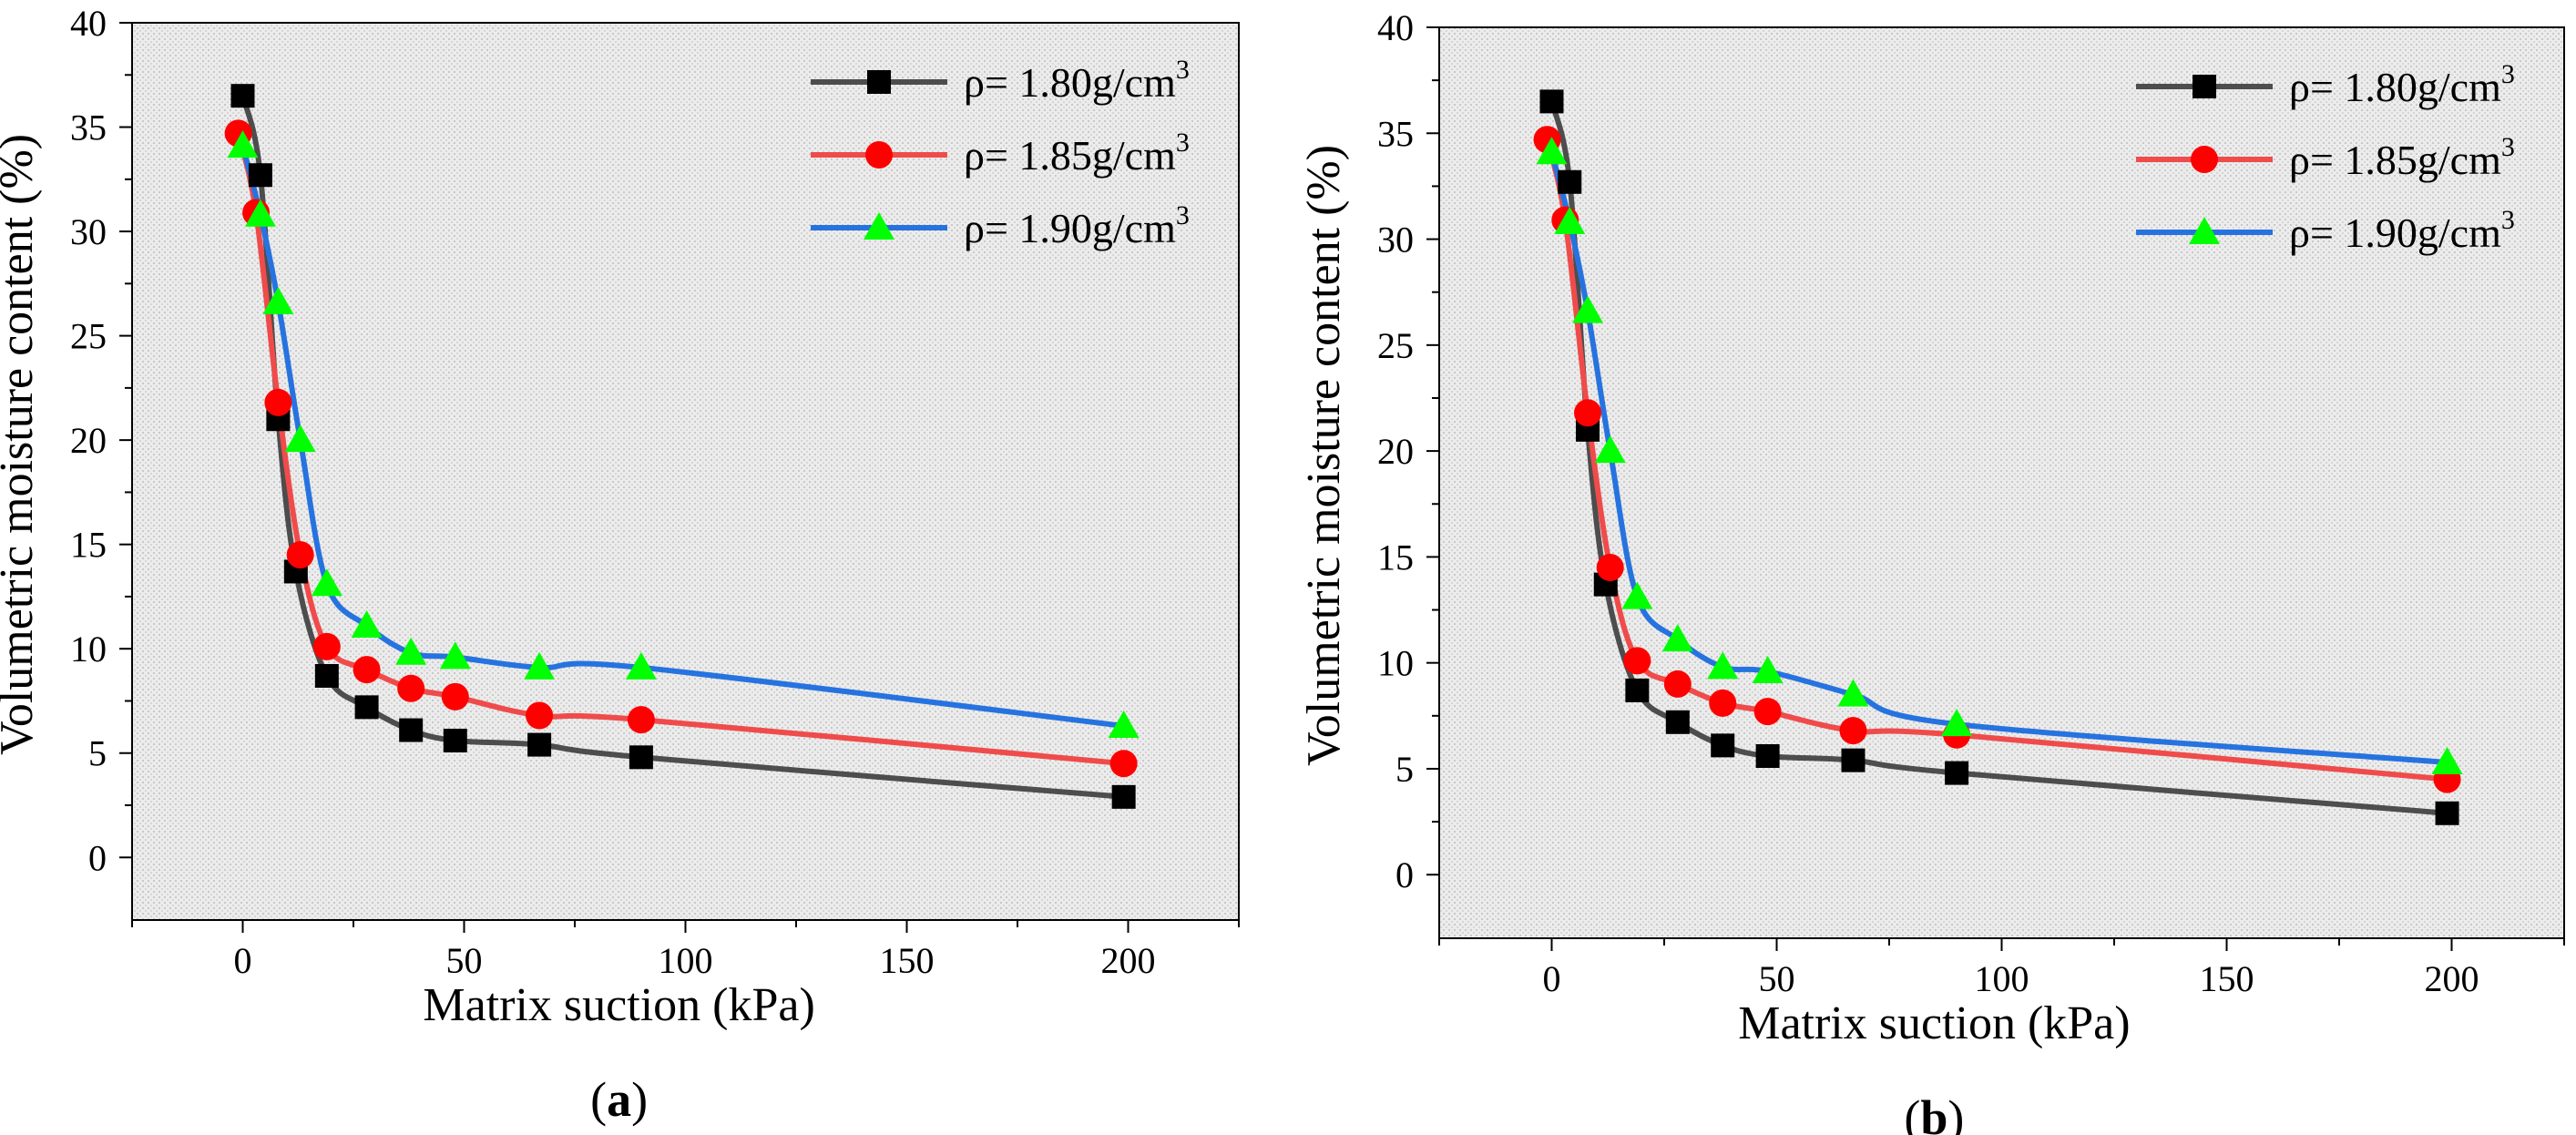  I want to click on legend-label-1: ρ= 1.80g/cm3, so click(2402, 84).